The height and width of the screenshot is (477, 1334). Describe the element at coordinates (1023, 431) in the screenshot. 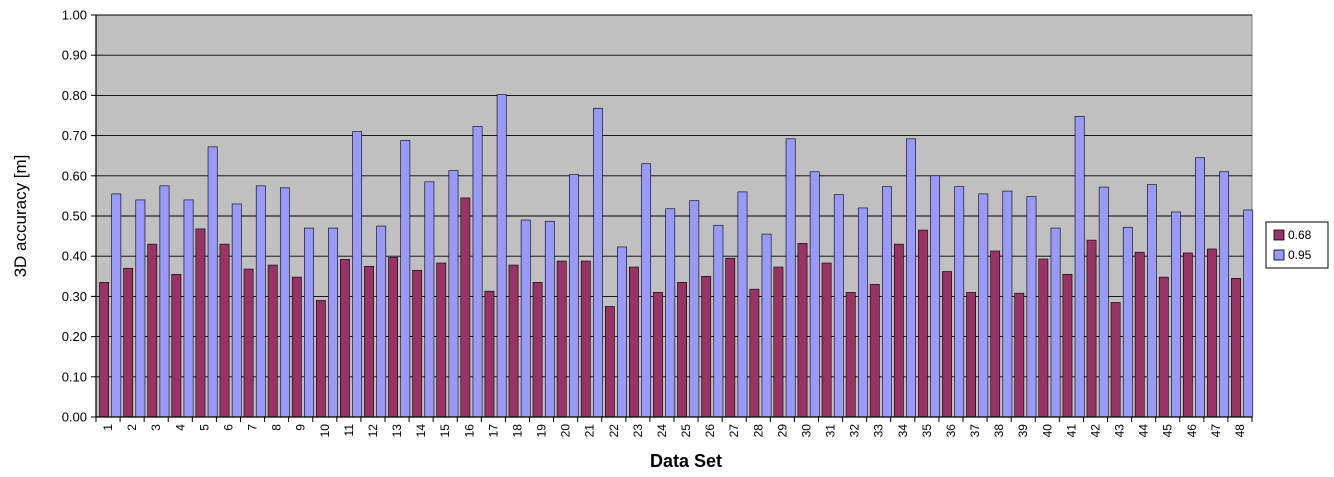

I see `x-tick-label: 39` at that location.